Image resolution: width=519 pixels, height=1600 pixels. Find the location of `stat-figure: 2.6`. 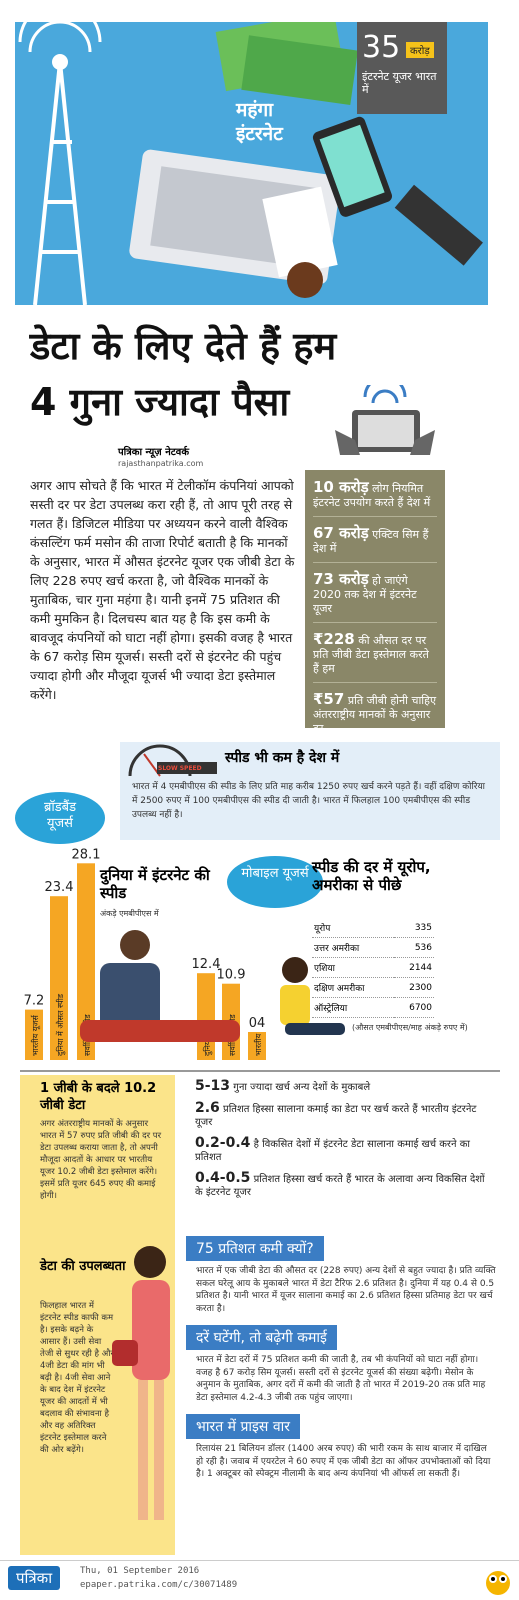

stat-figure: 2.6 is located at coordinates (207, 1108).